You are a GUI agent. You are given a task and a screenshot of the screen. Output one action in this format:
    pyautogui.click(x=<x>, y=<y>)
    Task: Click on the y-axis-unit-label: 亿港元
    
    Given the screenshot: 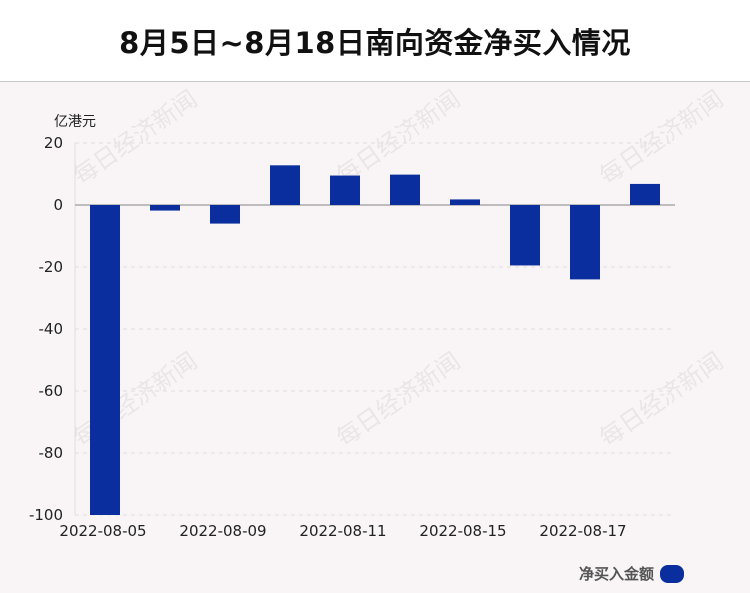 What is the action you would take?
    pyautogui.click(x=75, y=122)
    